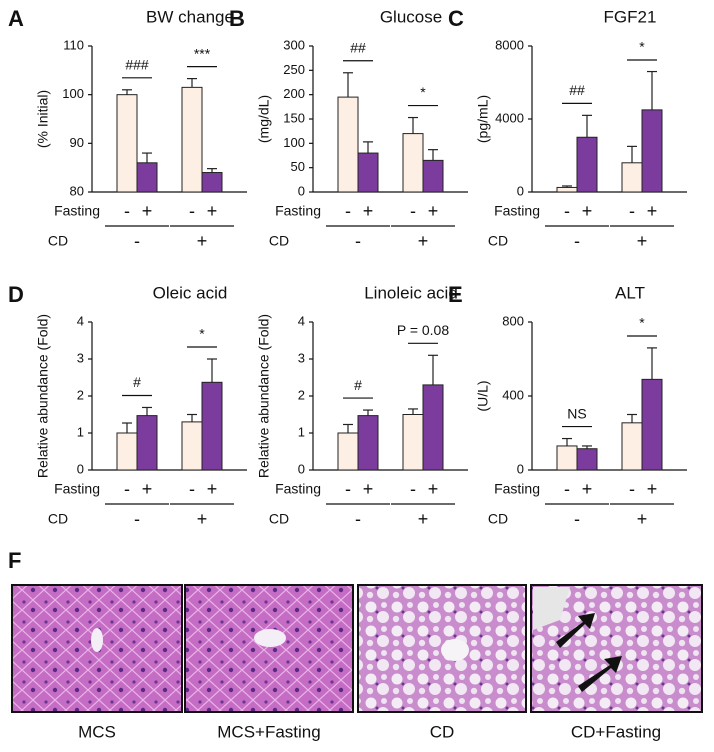 The image size is (714, 752). I want to click on panel-letter: B, so click(237, 18).